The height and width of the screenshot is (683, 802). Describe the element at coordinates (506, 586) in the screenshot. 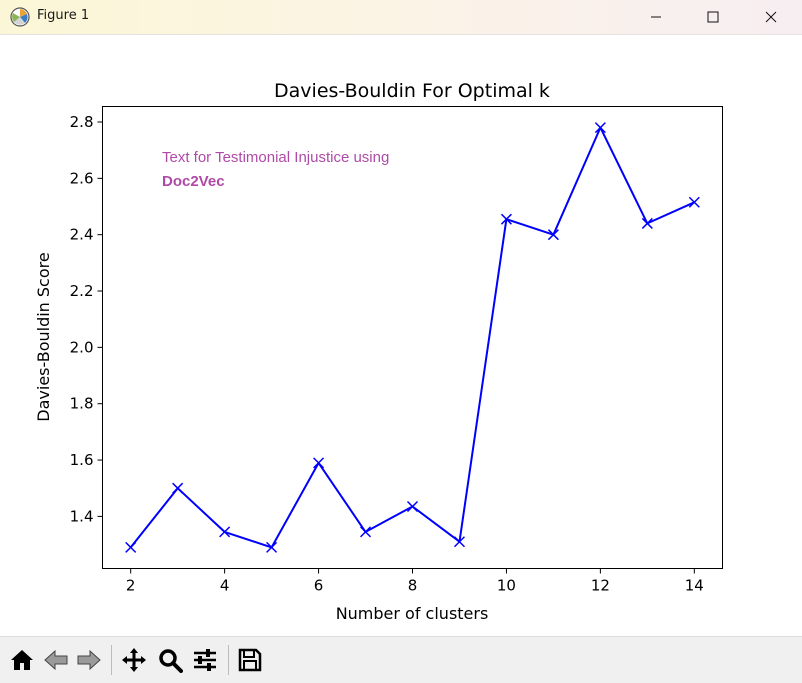

I see `x-tick-label: 10` at that location.